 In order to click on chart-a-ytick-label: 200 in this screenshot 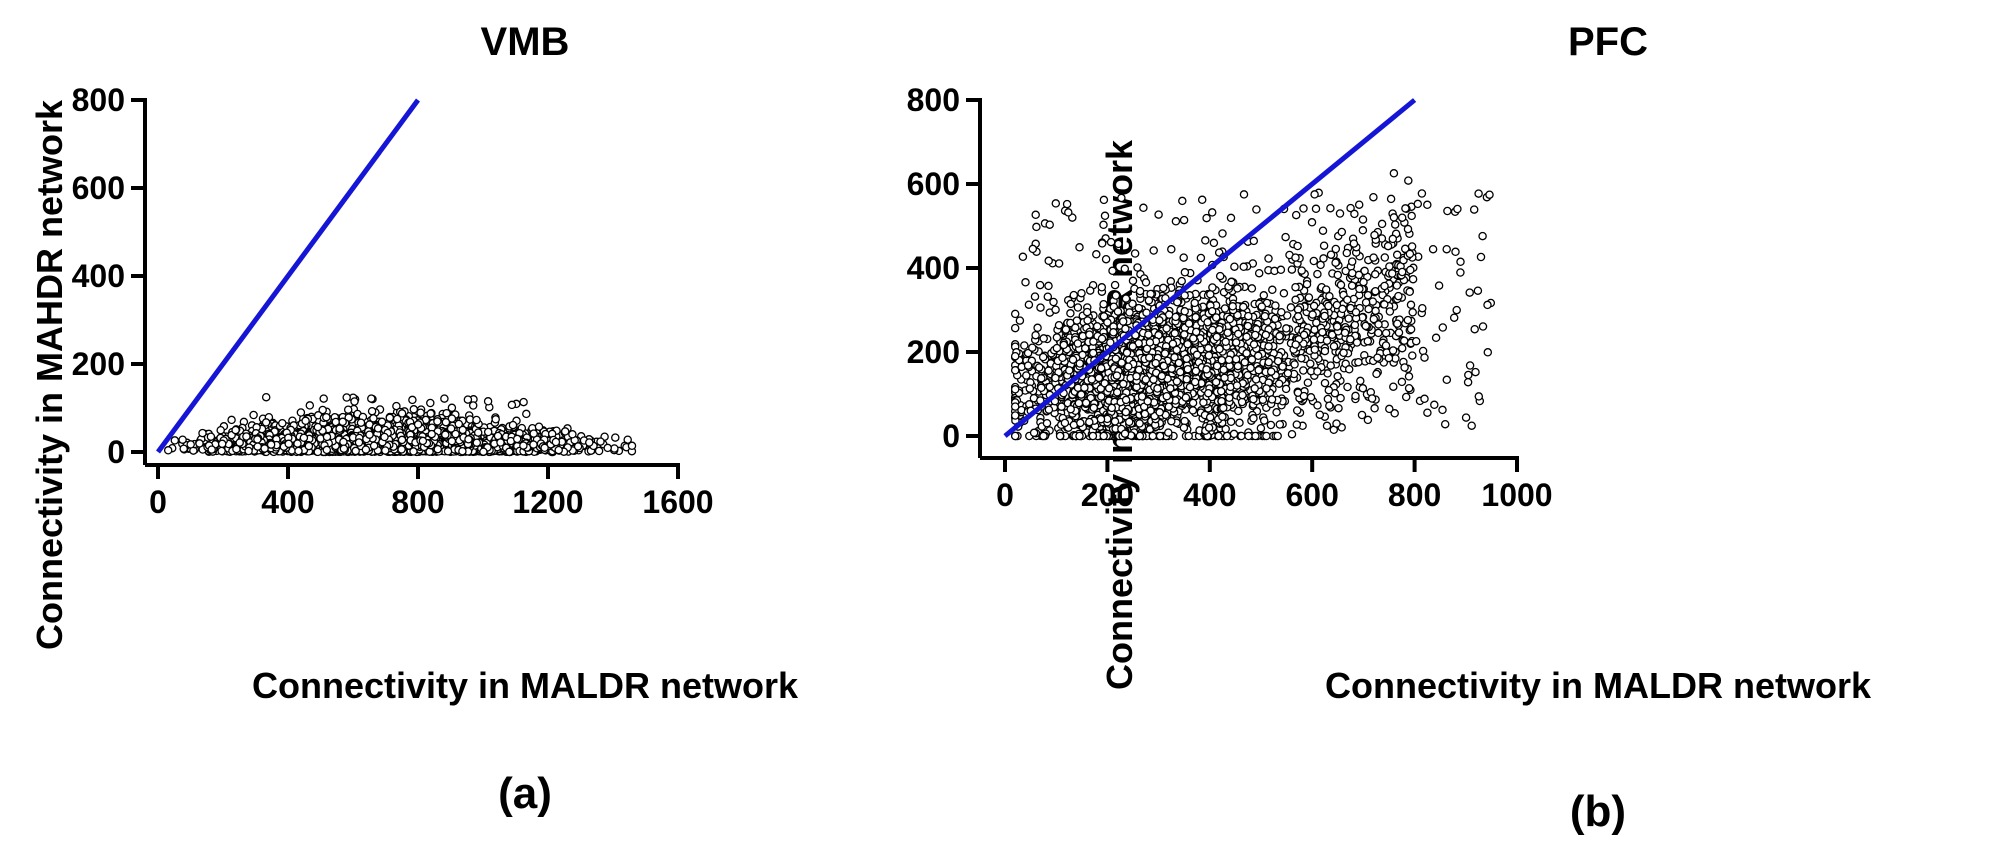, I will do `click(98, 364)`.